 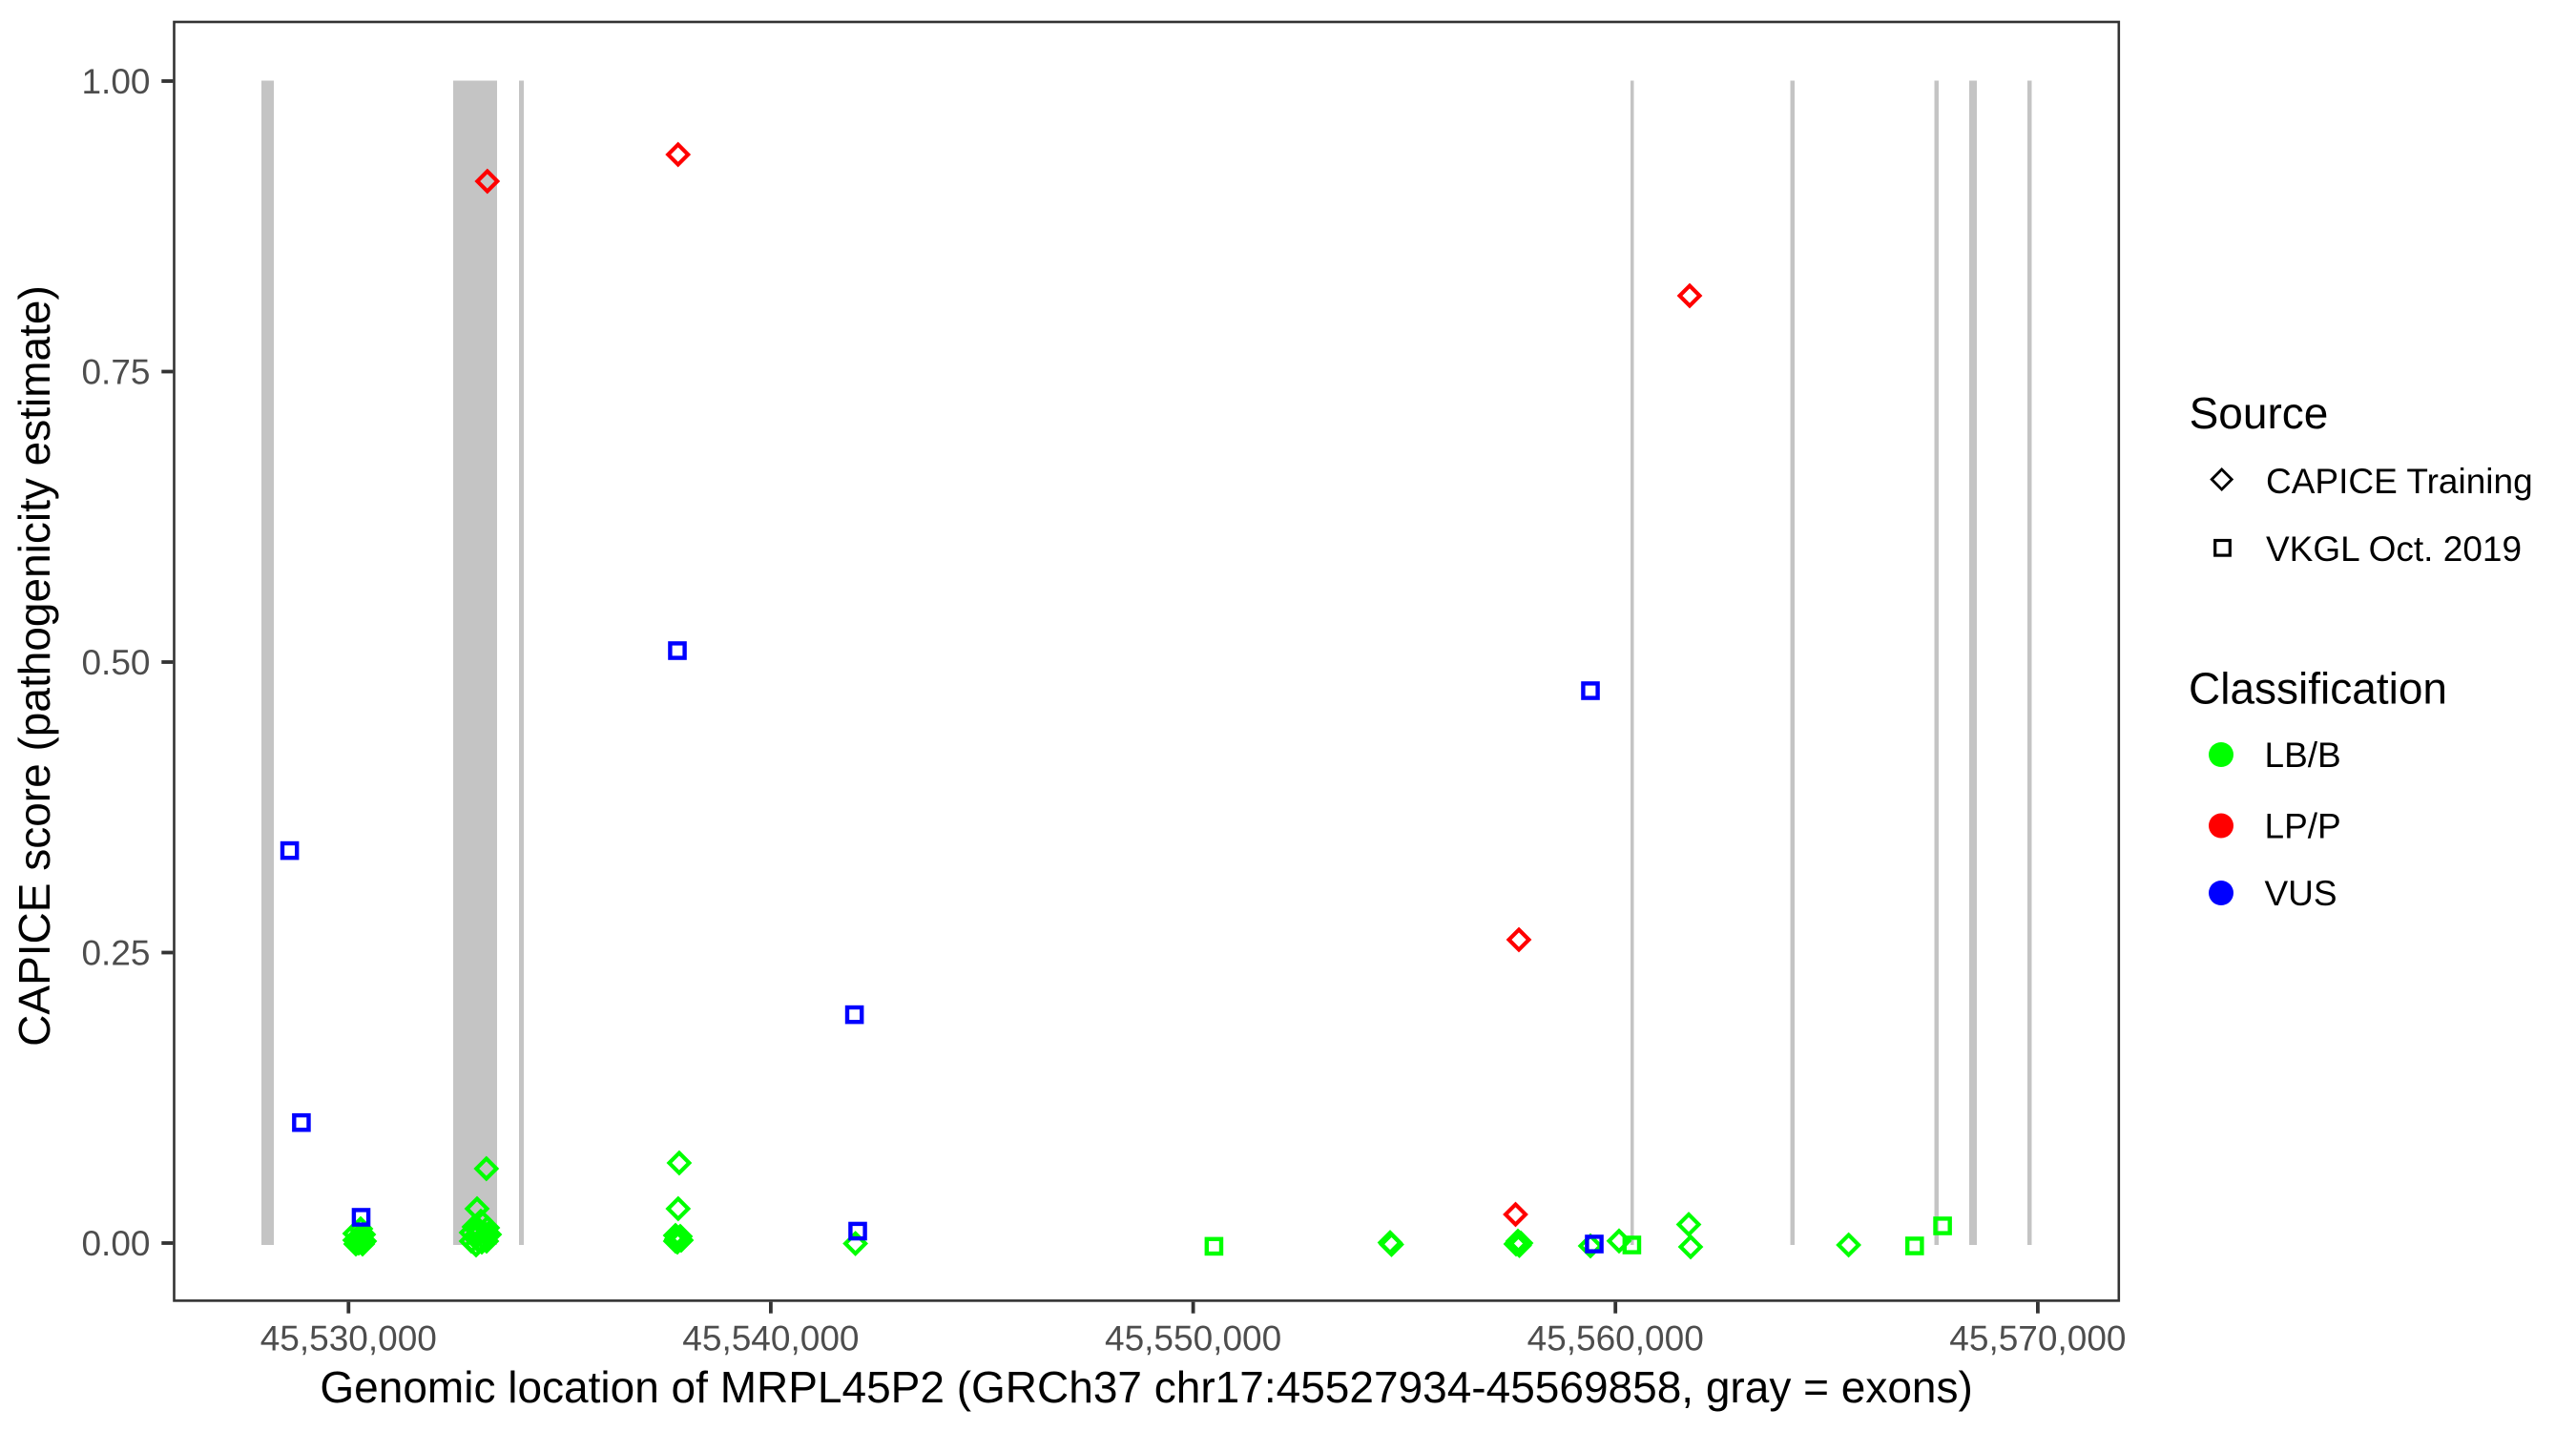 What do you see at coordinates (115, 1243) in the screenshot?
I see `svg-text: 0.00` at bounding box center [115, 1243].